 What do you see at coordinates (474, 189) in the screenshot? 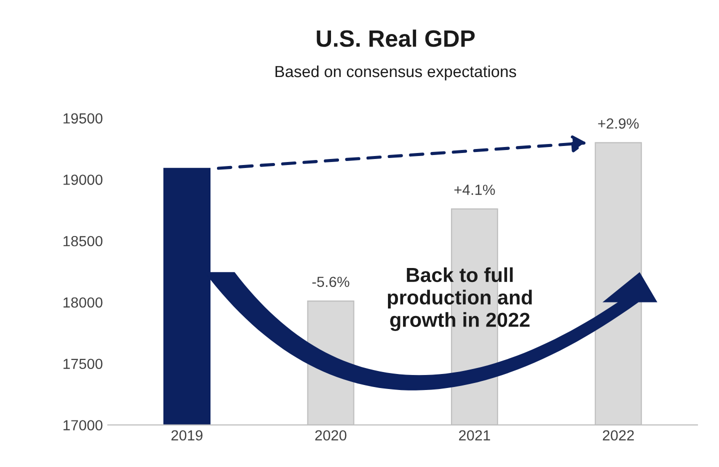
I see `annotation: +4.1%` at bounding box center [474, 189].